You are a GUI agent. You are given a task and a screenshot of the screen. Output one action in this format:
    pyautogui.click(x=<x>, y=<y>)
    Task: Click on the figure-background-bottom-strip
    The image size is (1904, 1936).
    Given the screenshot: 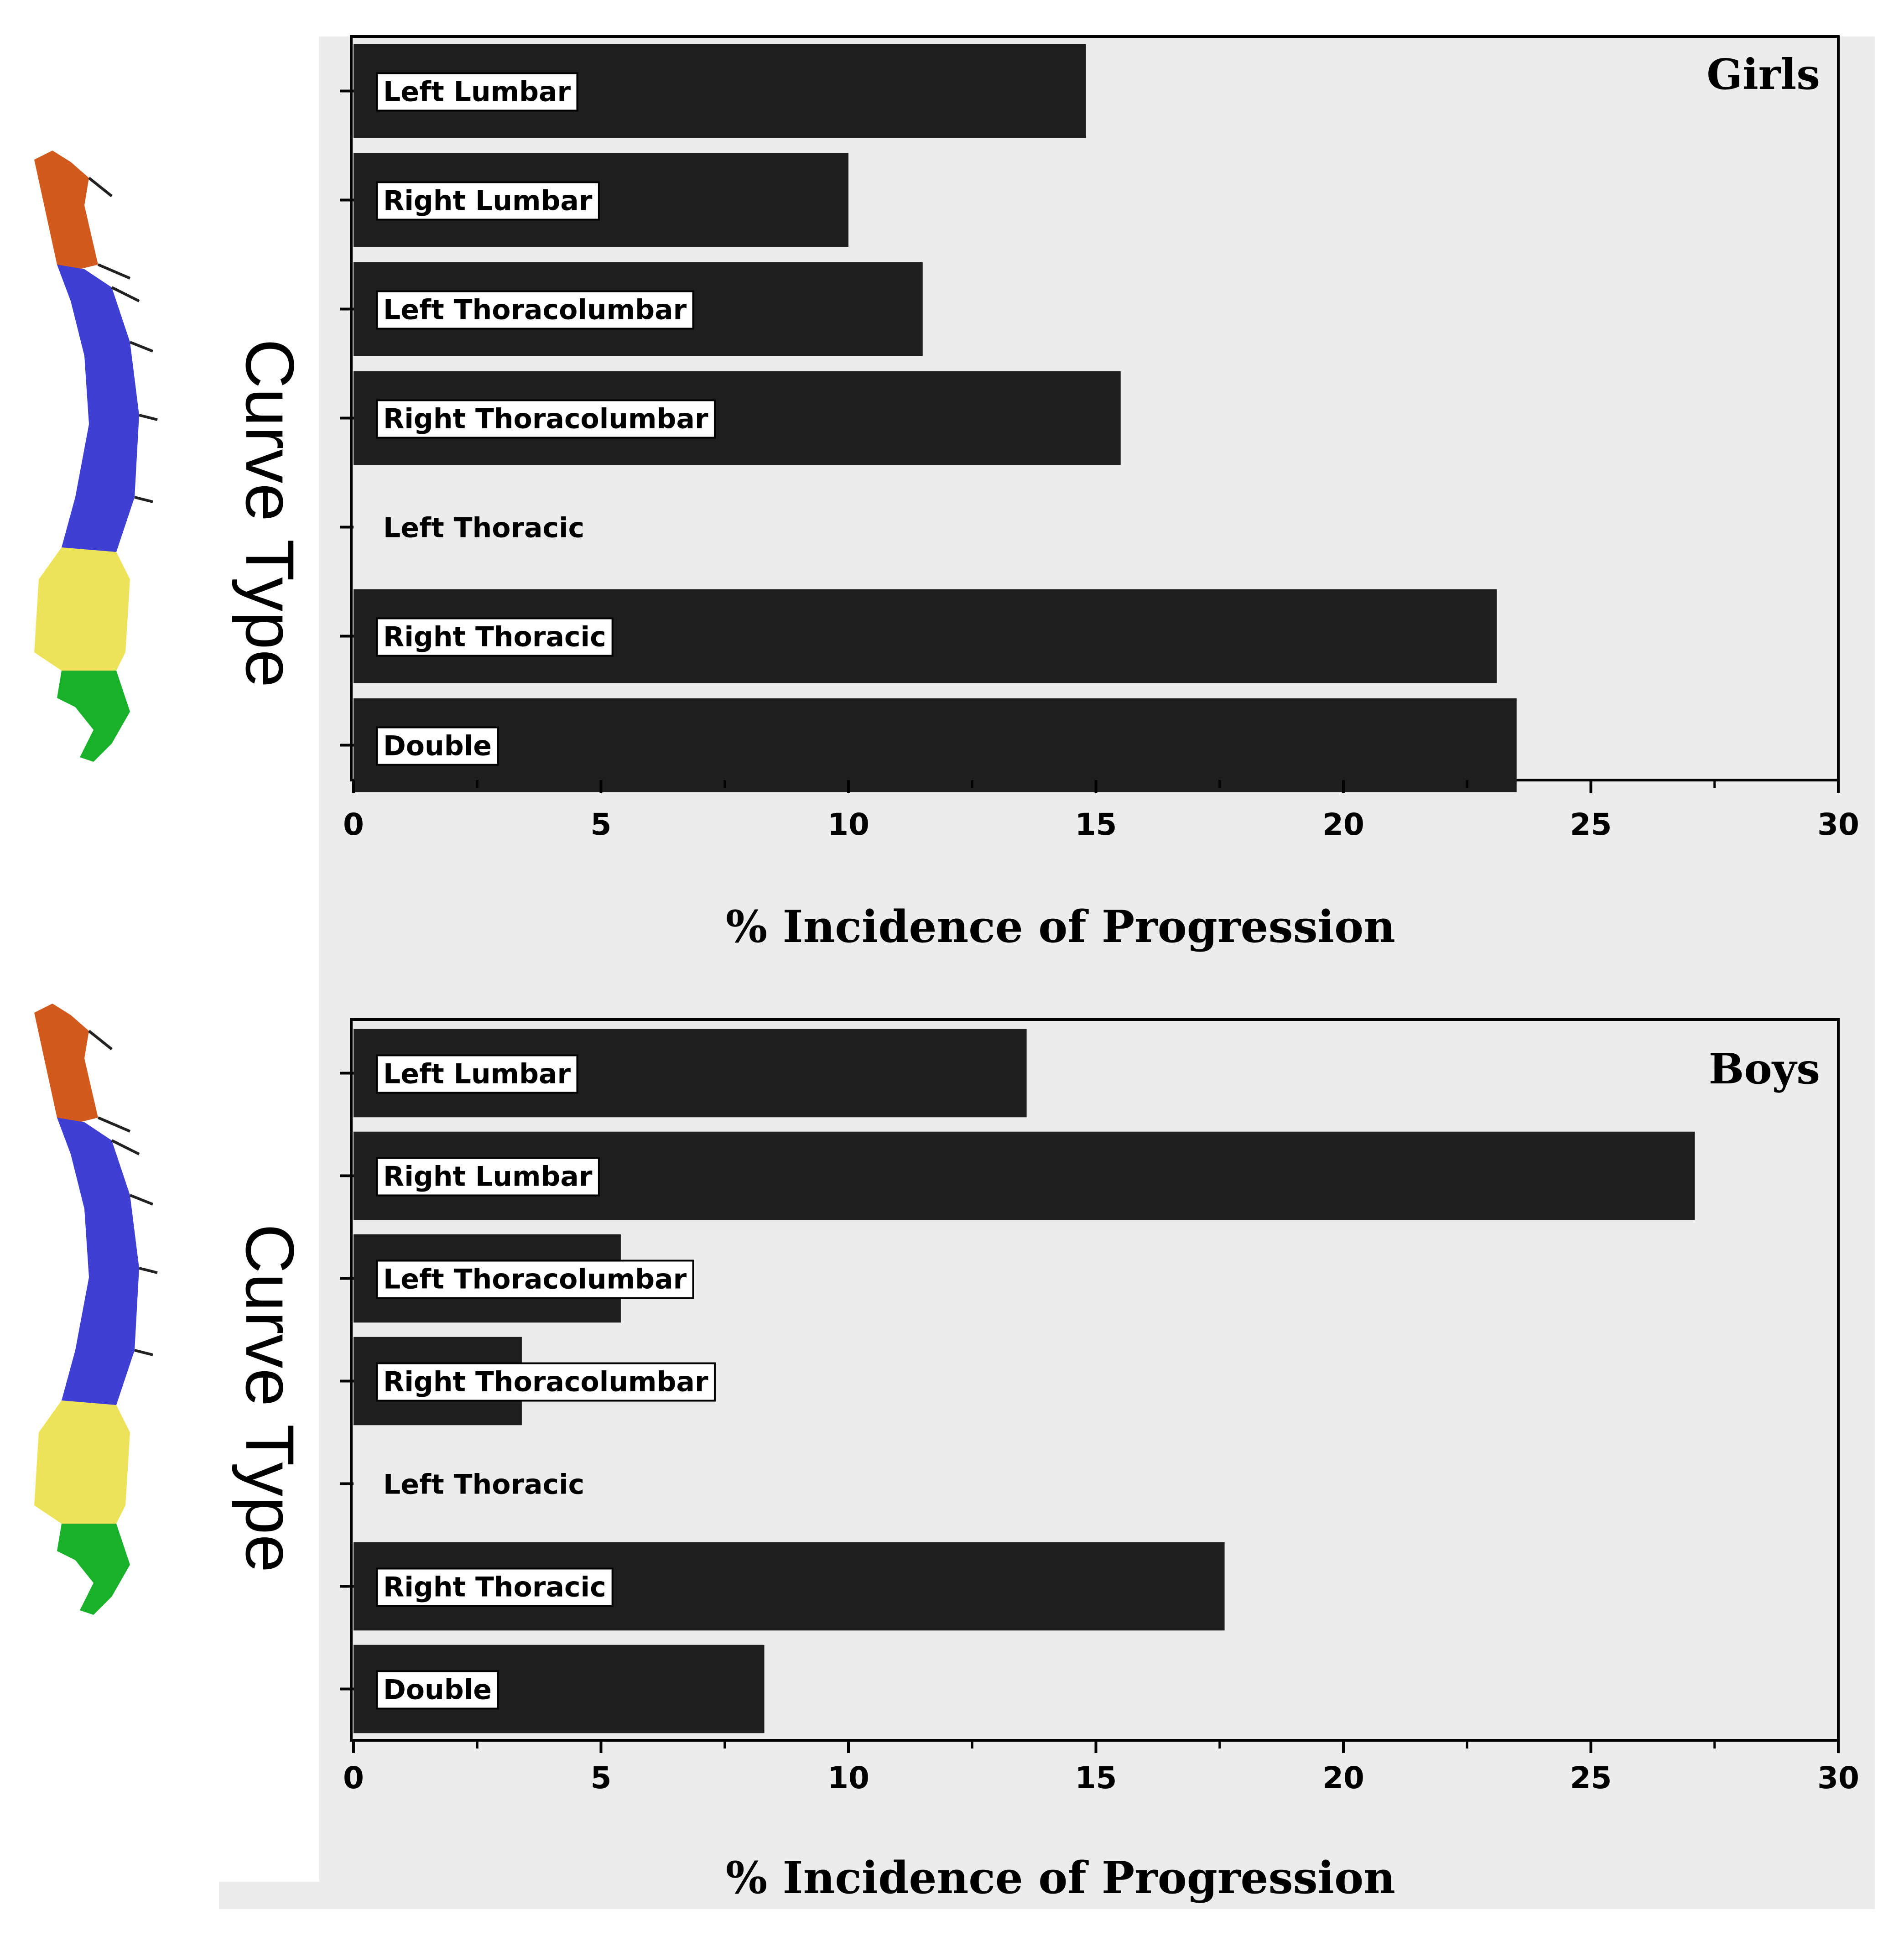 What is the action you would take?
    pyautogui.click(x=1047, y=1895)
    